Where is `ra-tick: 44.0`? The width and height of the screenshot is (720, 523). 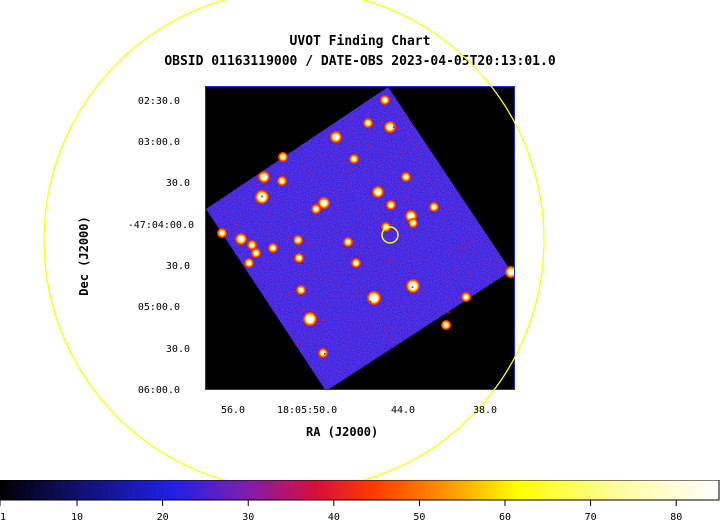 ra-tick: 44.0 is located at coordinates (403, 410).